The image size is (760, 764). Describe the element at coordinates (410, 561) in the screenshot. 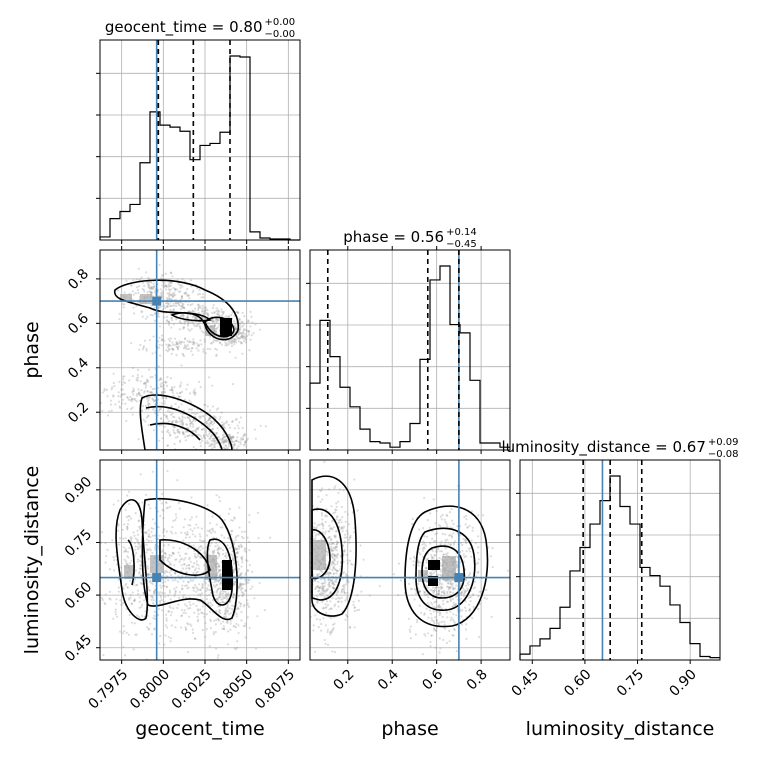

I see `scatter-panel-luminosity_distance-vs-phase` at that location.